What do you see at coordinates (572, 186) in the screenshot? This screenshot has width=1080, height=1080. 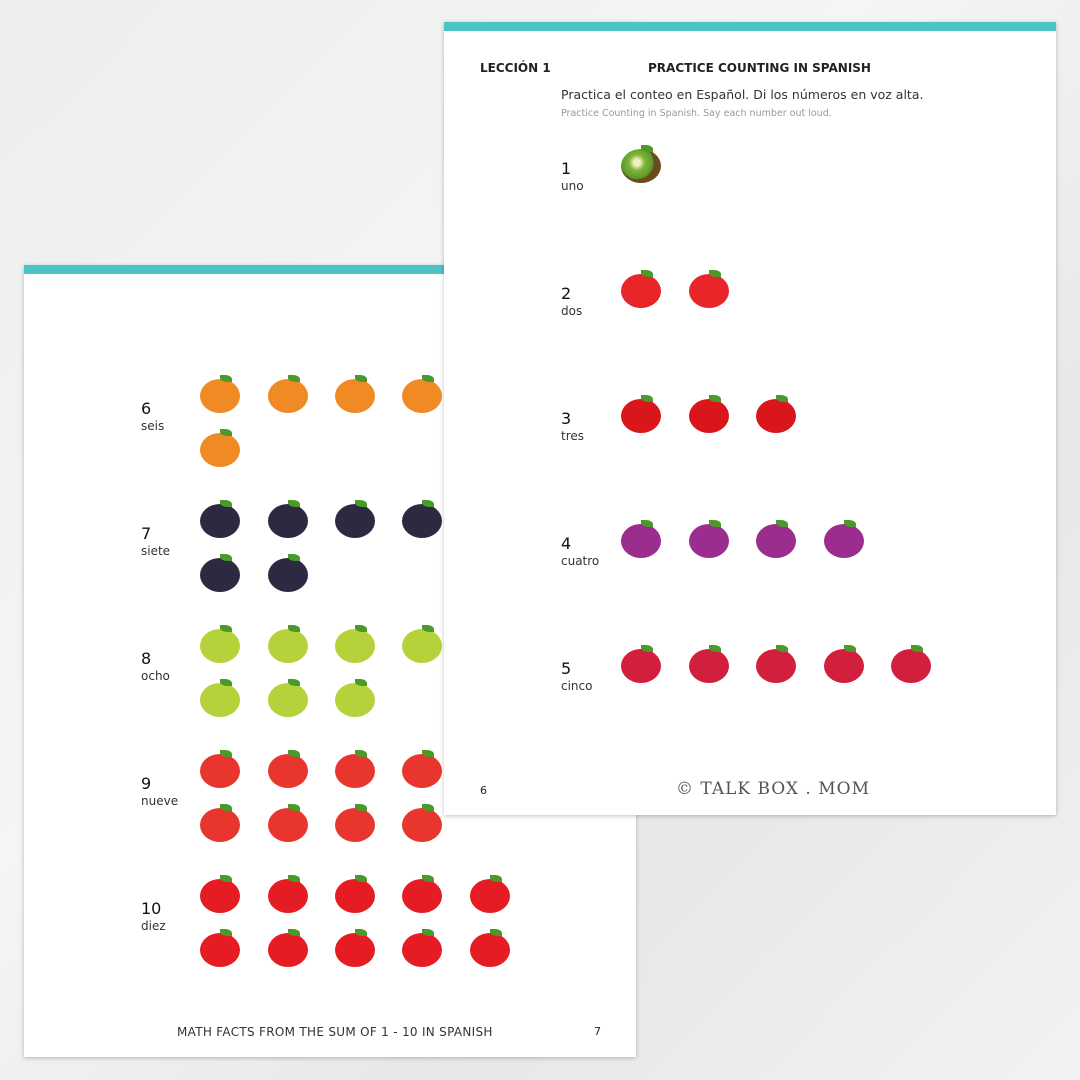 I see `number-word: uno` at bounding box center [572, 186].